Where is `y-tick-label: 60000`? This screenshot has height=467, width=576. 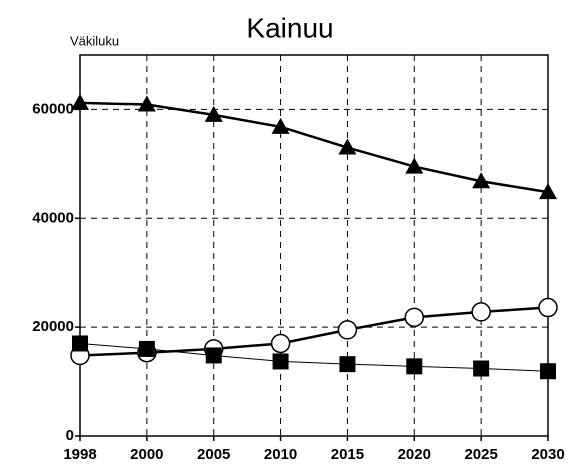
y-tick-label: 60000 is located at coordinates (53, 108).